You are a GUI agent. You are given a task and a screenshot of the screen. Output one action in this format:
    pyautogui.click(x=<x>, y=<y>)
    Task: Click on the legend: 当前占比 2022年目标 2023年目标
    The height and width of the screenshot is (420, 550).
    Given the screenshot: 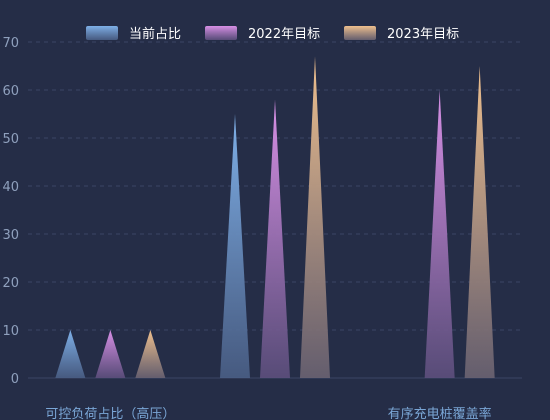 What is the action you would take?
    pyautogui.click(x=272, y=34)
    